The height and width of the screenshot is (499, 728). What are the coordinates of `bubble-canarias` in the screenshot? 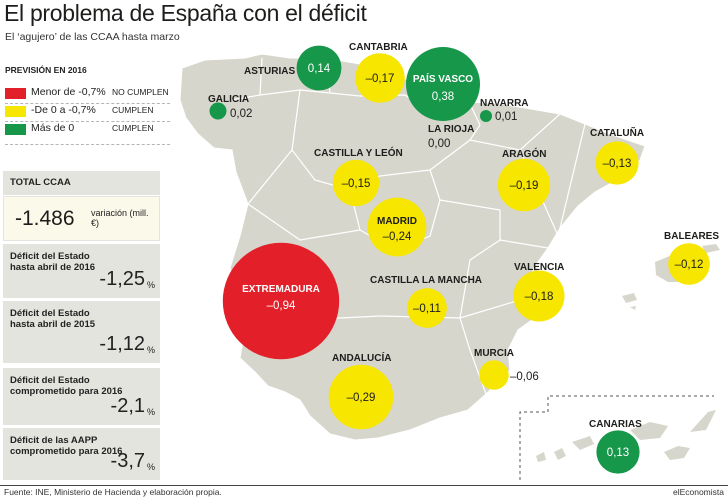 It's located at (618, 452).